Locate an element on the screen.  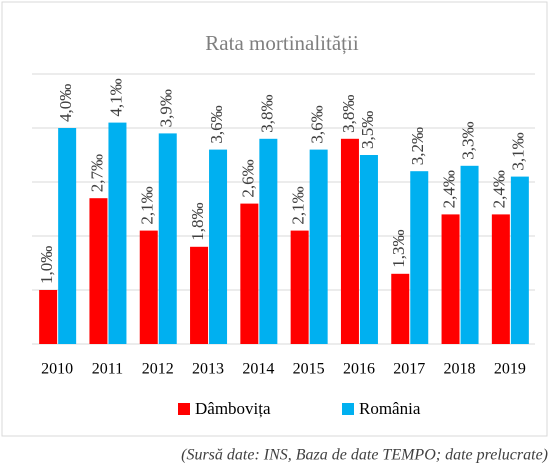
data-label: 2,6‰ is located at coordinates (247, 178).